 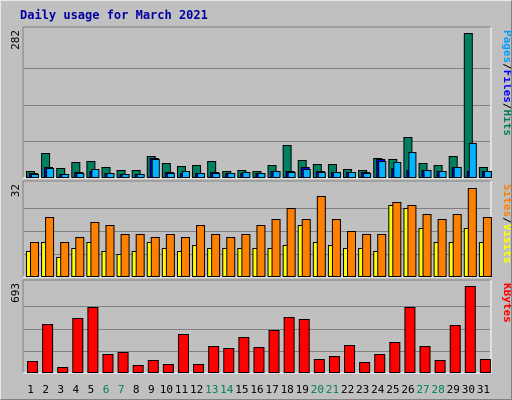 I want to click on legend-entry: Sites, so click(x=506, y=200).